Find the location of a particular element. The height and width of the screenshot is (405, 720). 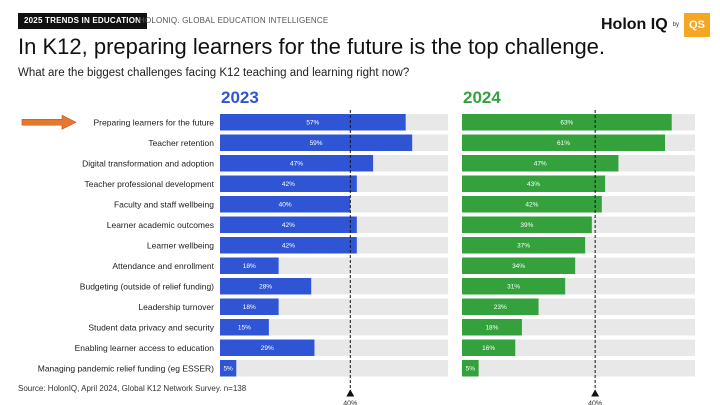

category-label: Leadership turnover is located at coordinates (176, 307).